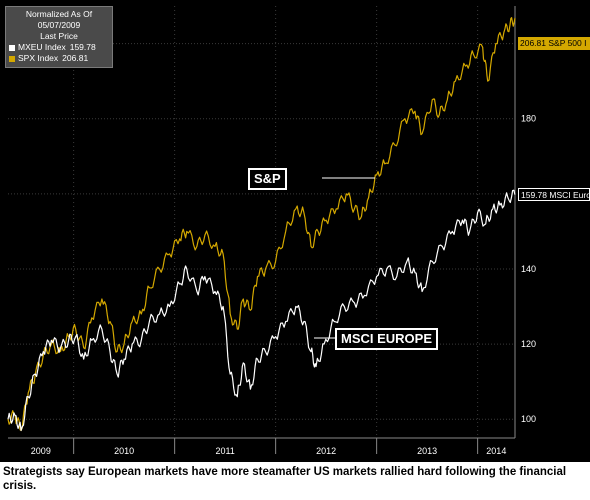 The width and height of the screenshot is (590, 500). I want to click on legend-item-mxeu: MXEU Index 159.78, so click(59, 47).